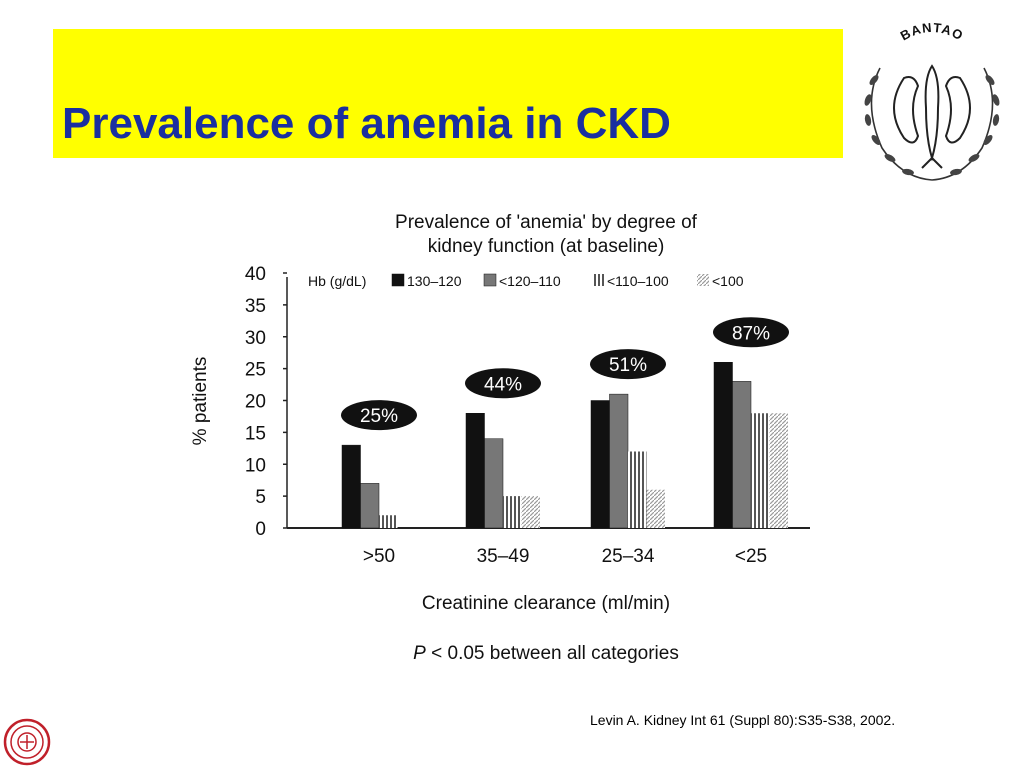  I want to click on callout-label: 51%, so click(628, 365).